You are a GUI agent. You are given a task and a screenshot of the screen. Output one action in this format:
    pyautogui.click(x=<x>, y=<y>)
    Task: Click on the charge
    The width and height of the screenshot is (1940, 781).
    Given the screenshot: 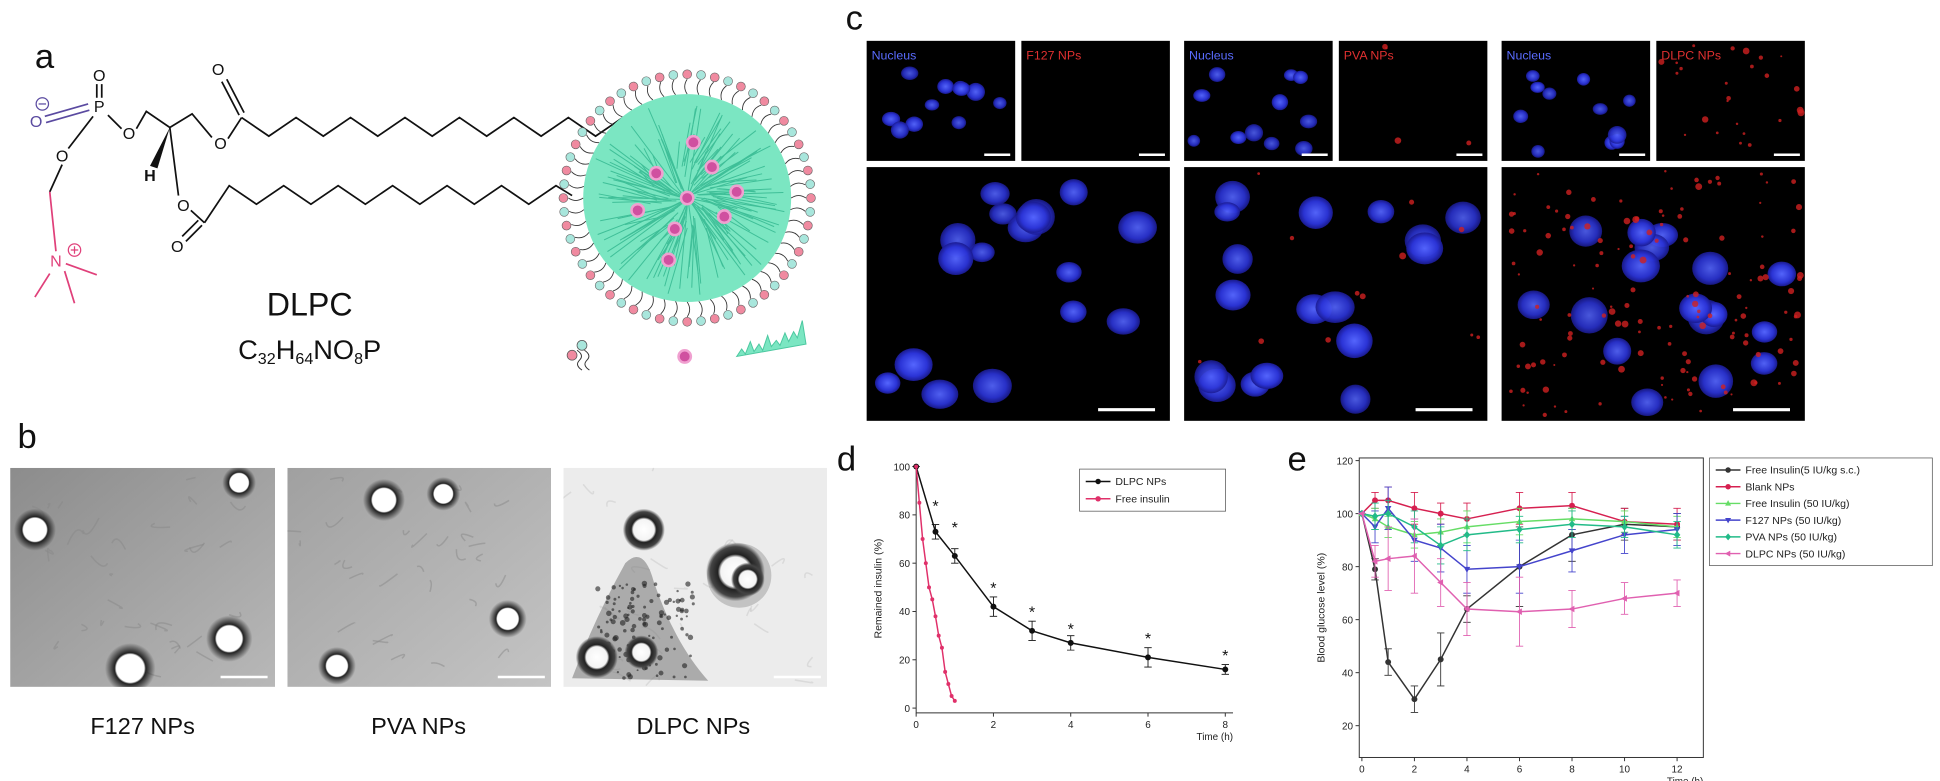 What is the action you would take?
    pyautogui.click(x=74, y=250)
    